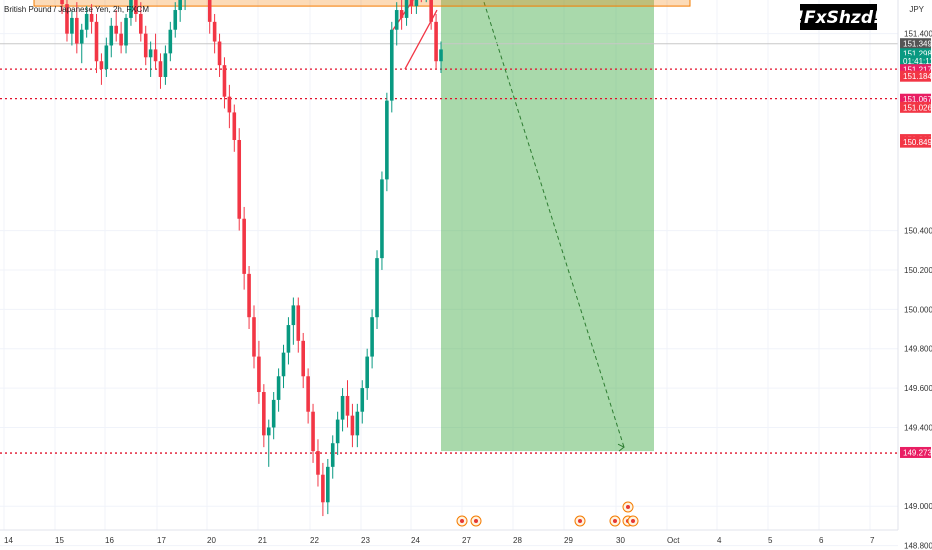  I want to click on price-tag-label: 01:41:11, so click(917, 61).